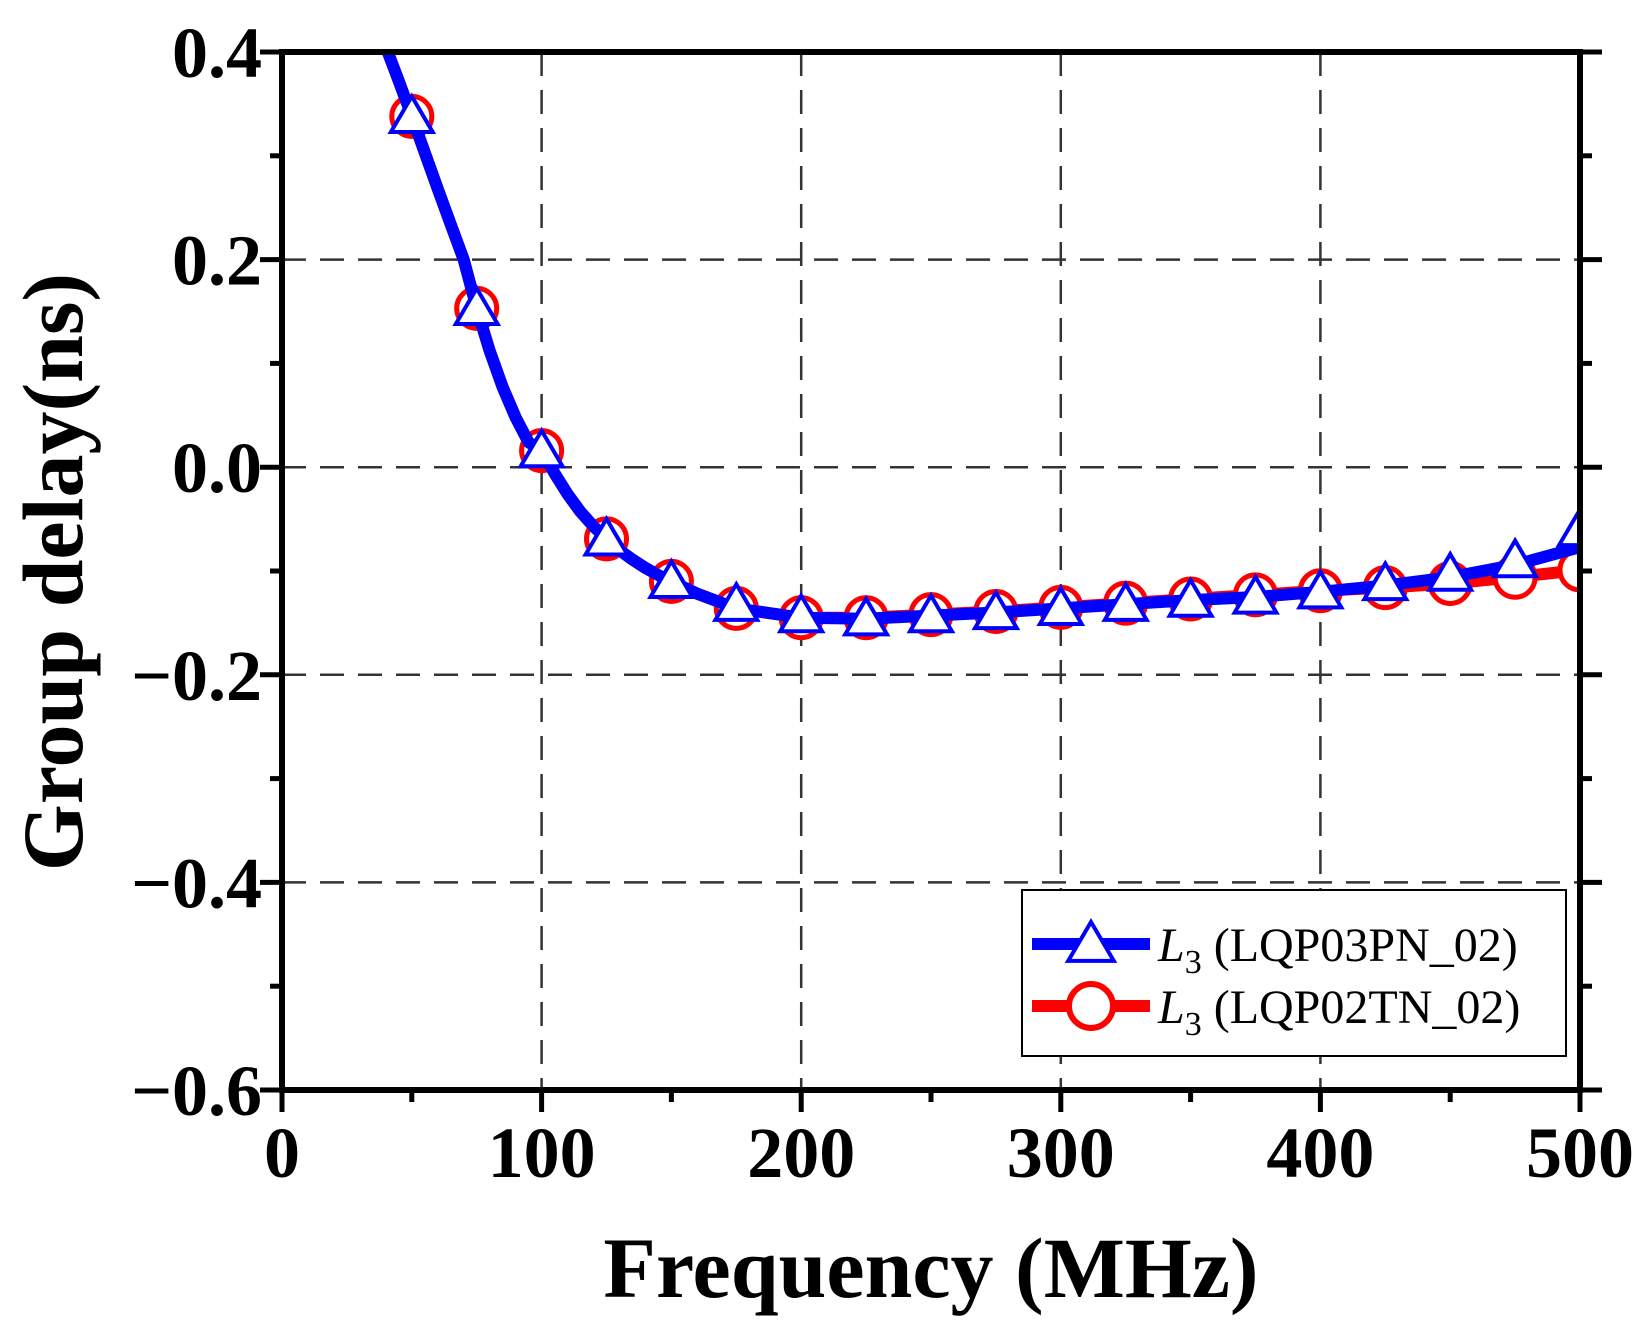  Describe the element at coordinates (53, 572) in the screenshot. I see `y-axis-title: Group delay(ns)` at that location.